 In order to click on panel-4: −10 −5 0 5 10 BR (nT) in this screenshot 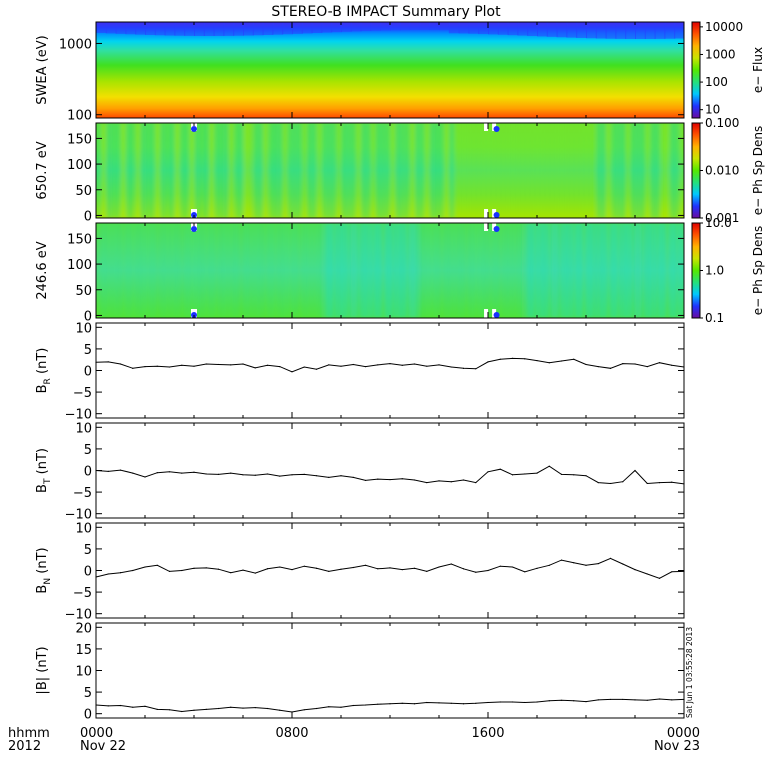, I will do `click(360, 372)`.